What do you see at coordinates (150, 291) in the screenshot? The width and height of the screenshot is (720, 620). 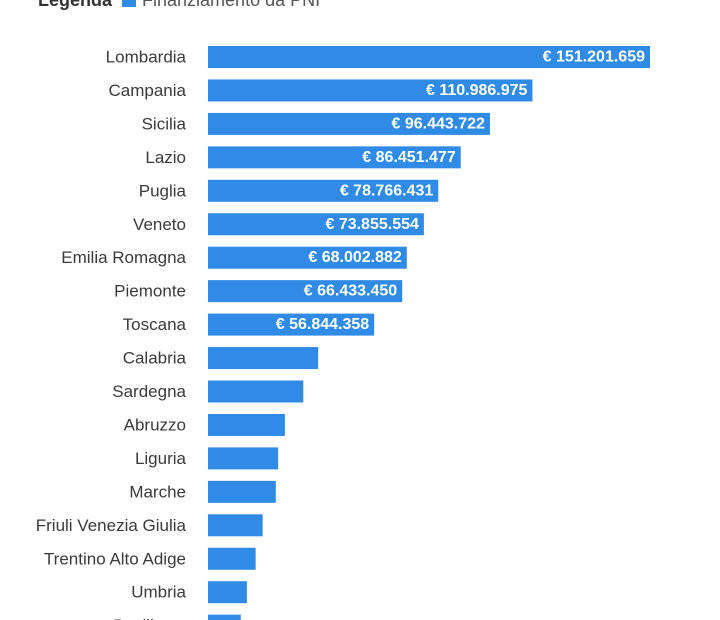 I see `category-label: Piemonte` at bounding box center [150, 291].